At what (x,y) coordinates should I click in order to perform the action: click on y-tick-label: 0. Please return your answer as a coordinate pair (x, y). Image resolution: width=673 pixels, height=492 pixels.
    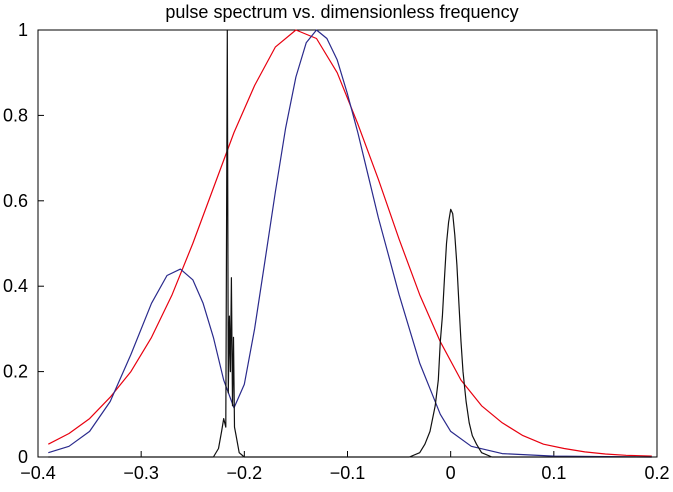
    Looking at the image, I should click on (23, 457).